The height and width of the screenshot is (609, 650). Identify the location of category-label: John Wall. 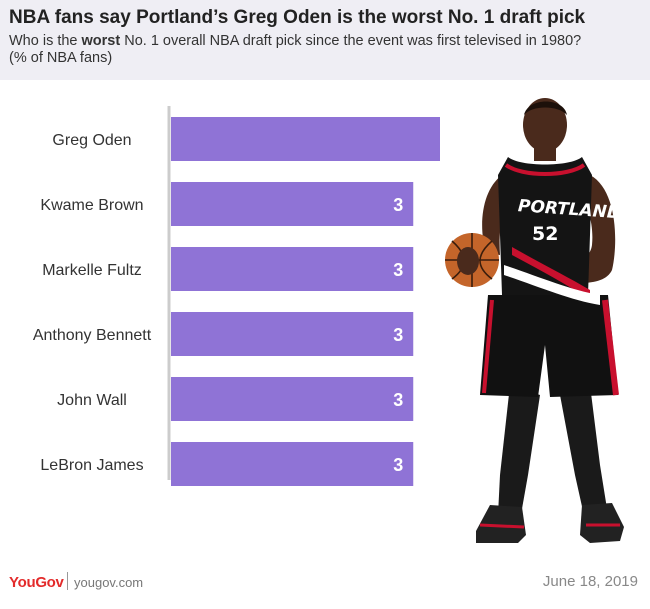
(92, 400).